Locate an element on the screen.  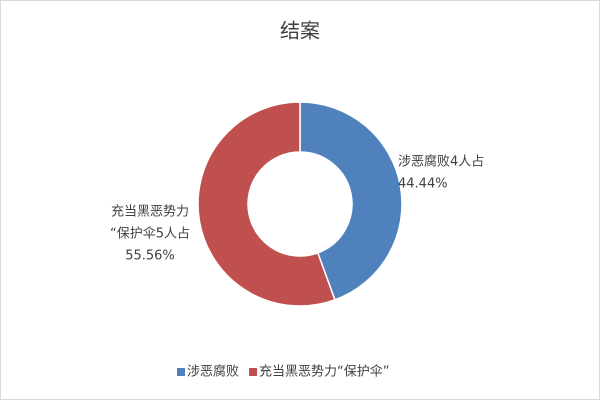
data-label: 涉恶腐败4人占 is located at coordinates (441, 162).